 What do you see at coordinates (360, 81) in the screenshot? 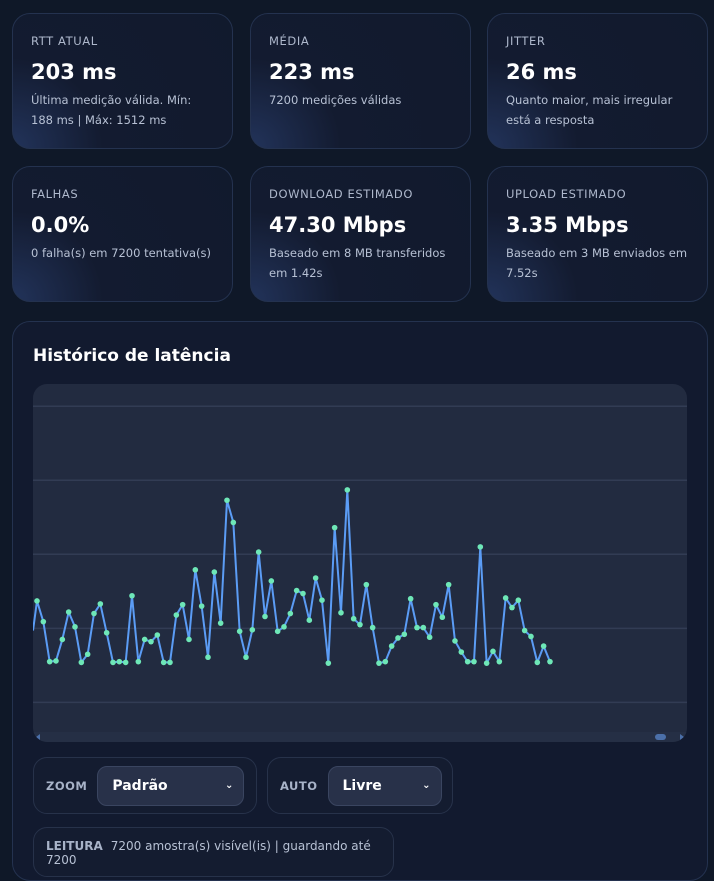
I see `stat-card-media: MÉDIA 223 ms 7200 medições válidas` at bounding box center [360, 81].